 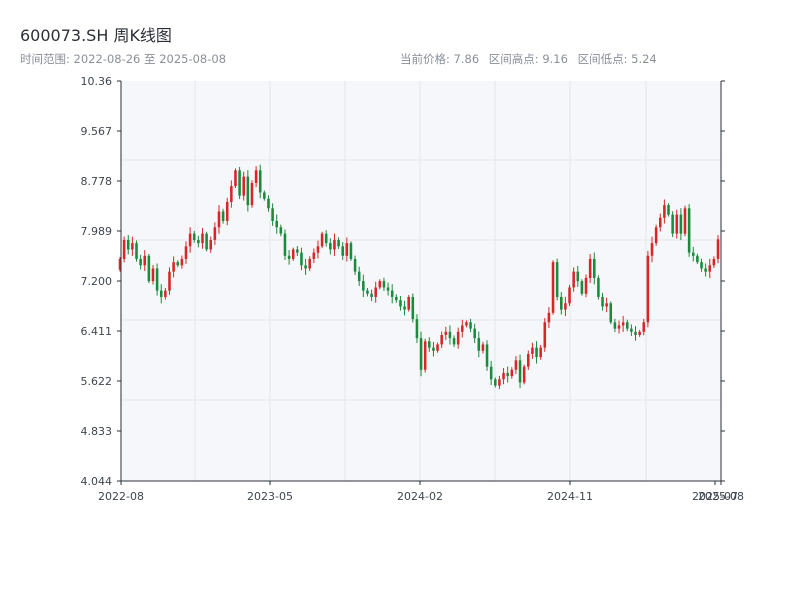 I want to click on y-tick-label: 4.044, so click(x=97, y=481).